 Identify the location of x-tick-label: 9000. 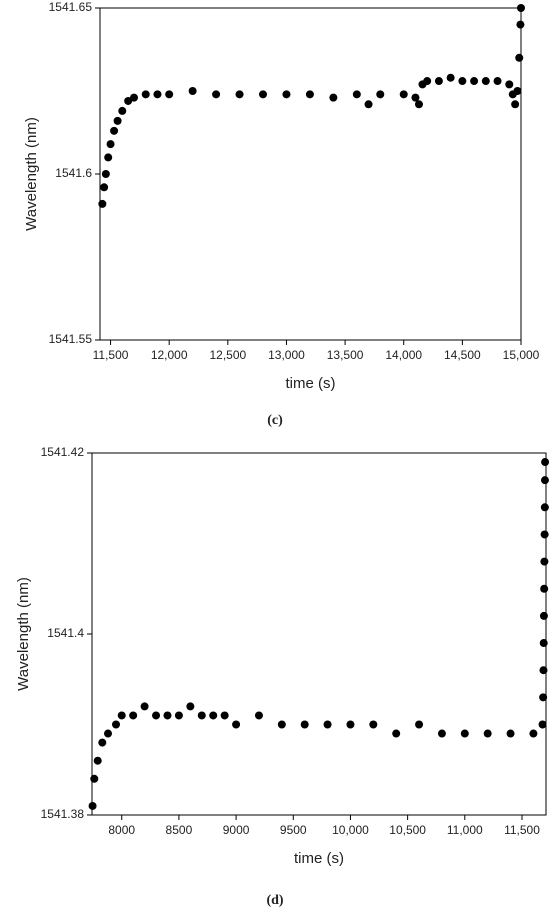
(236, 830).